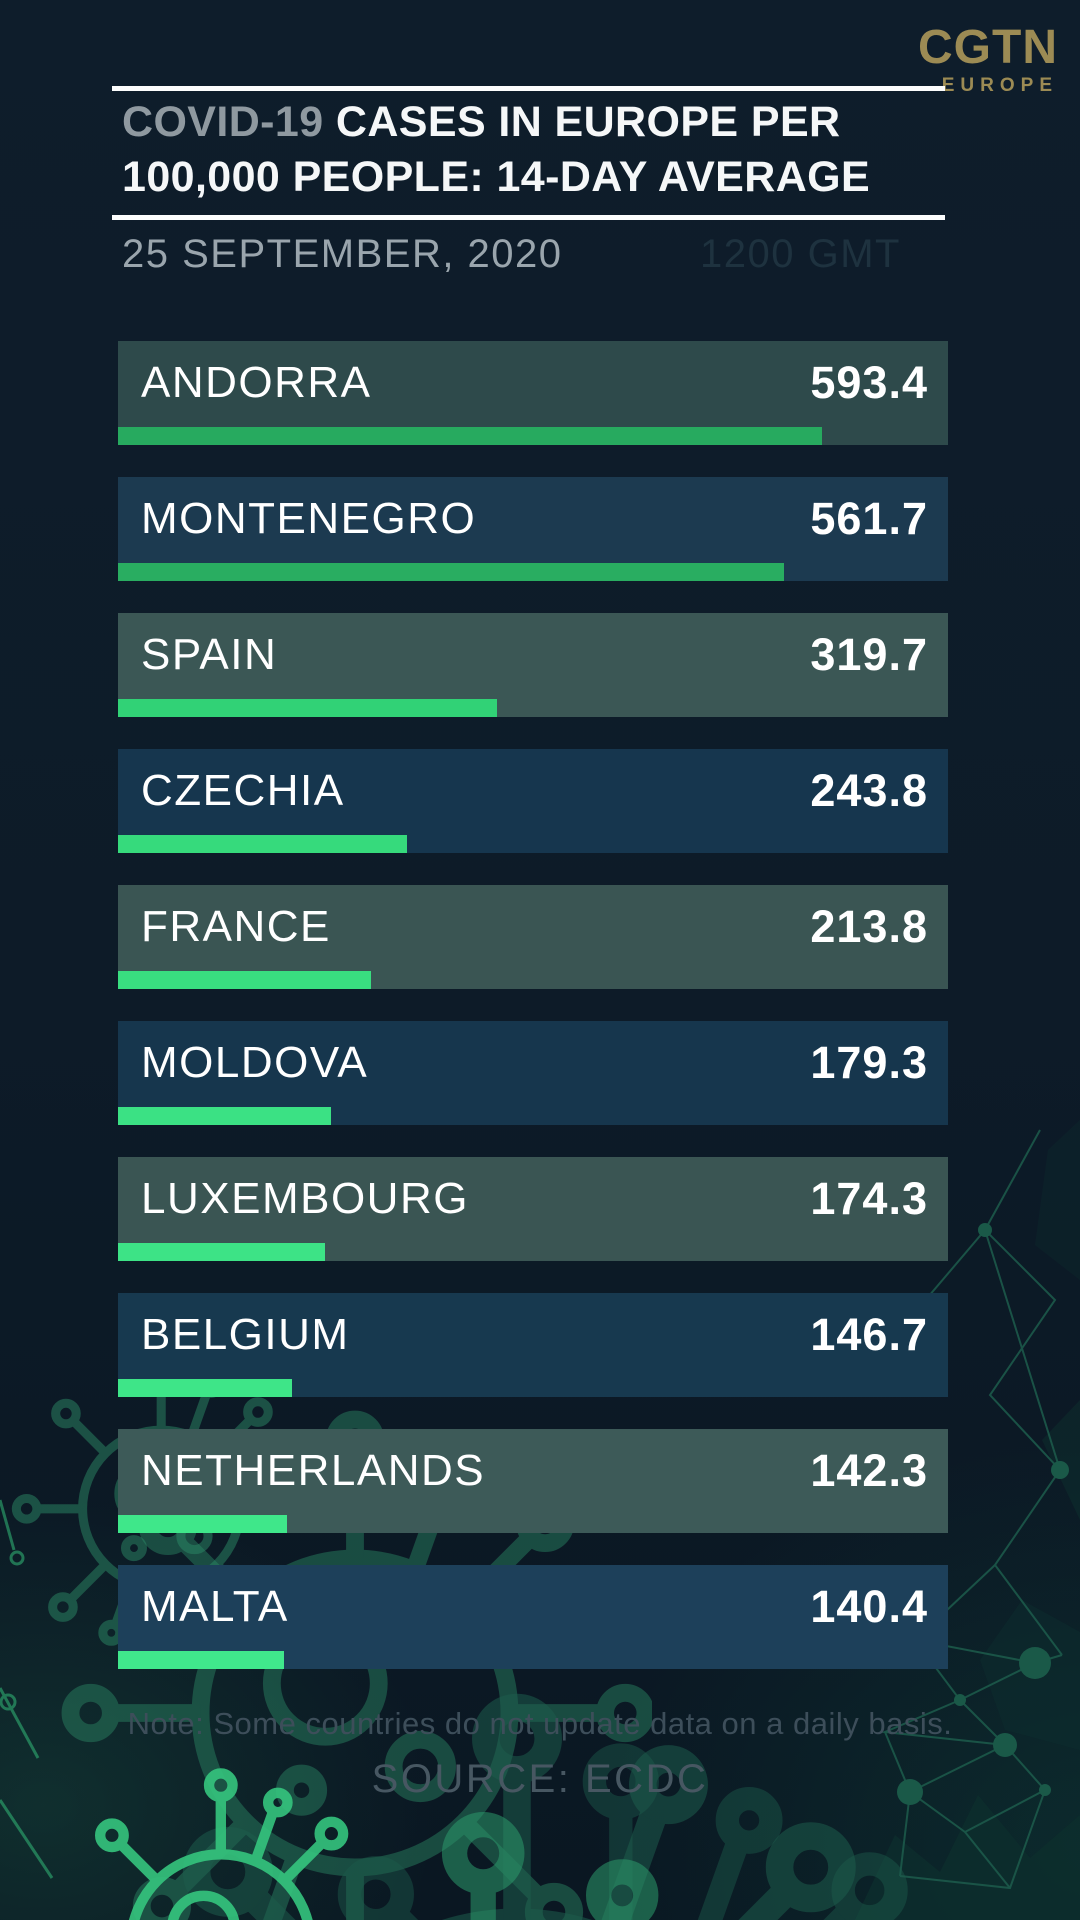  I want to click on country-label: MOLDOVA, so click(255, 1062).